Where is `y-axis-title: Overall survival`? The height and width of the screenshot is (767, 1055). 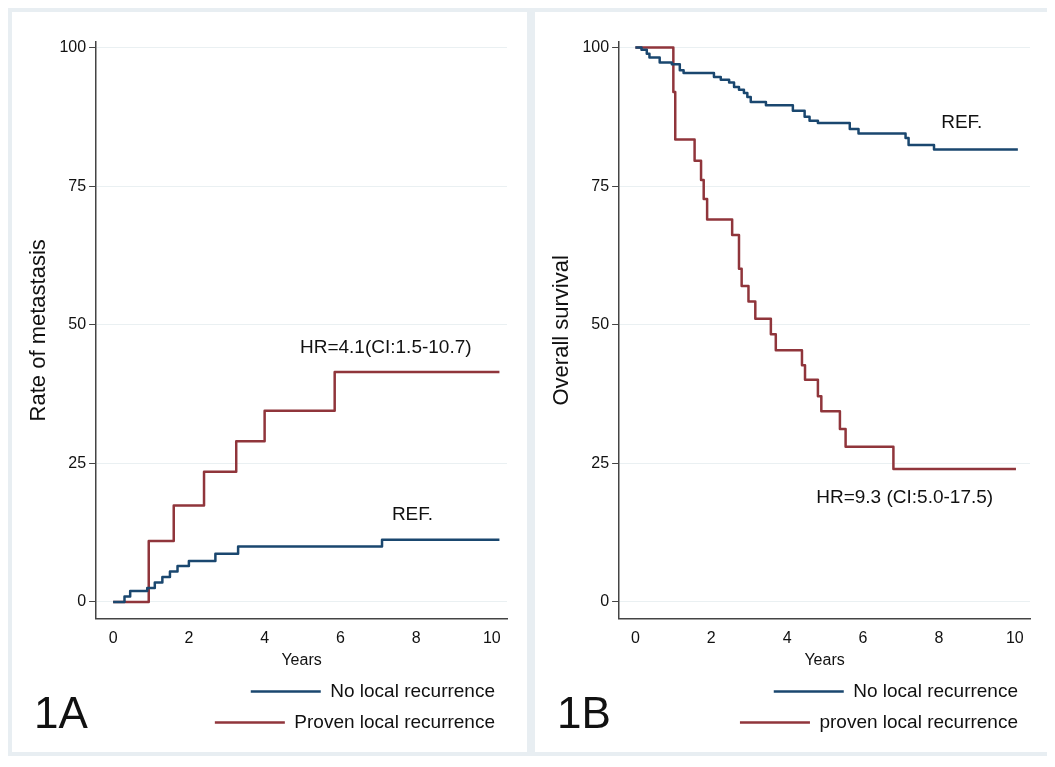
y-axis-title: Overall survival is located at coordinates (561, 330).